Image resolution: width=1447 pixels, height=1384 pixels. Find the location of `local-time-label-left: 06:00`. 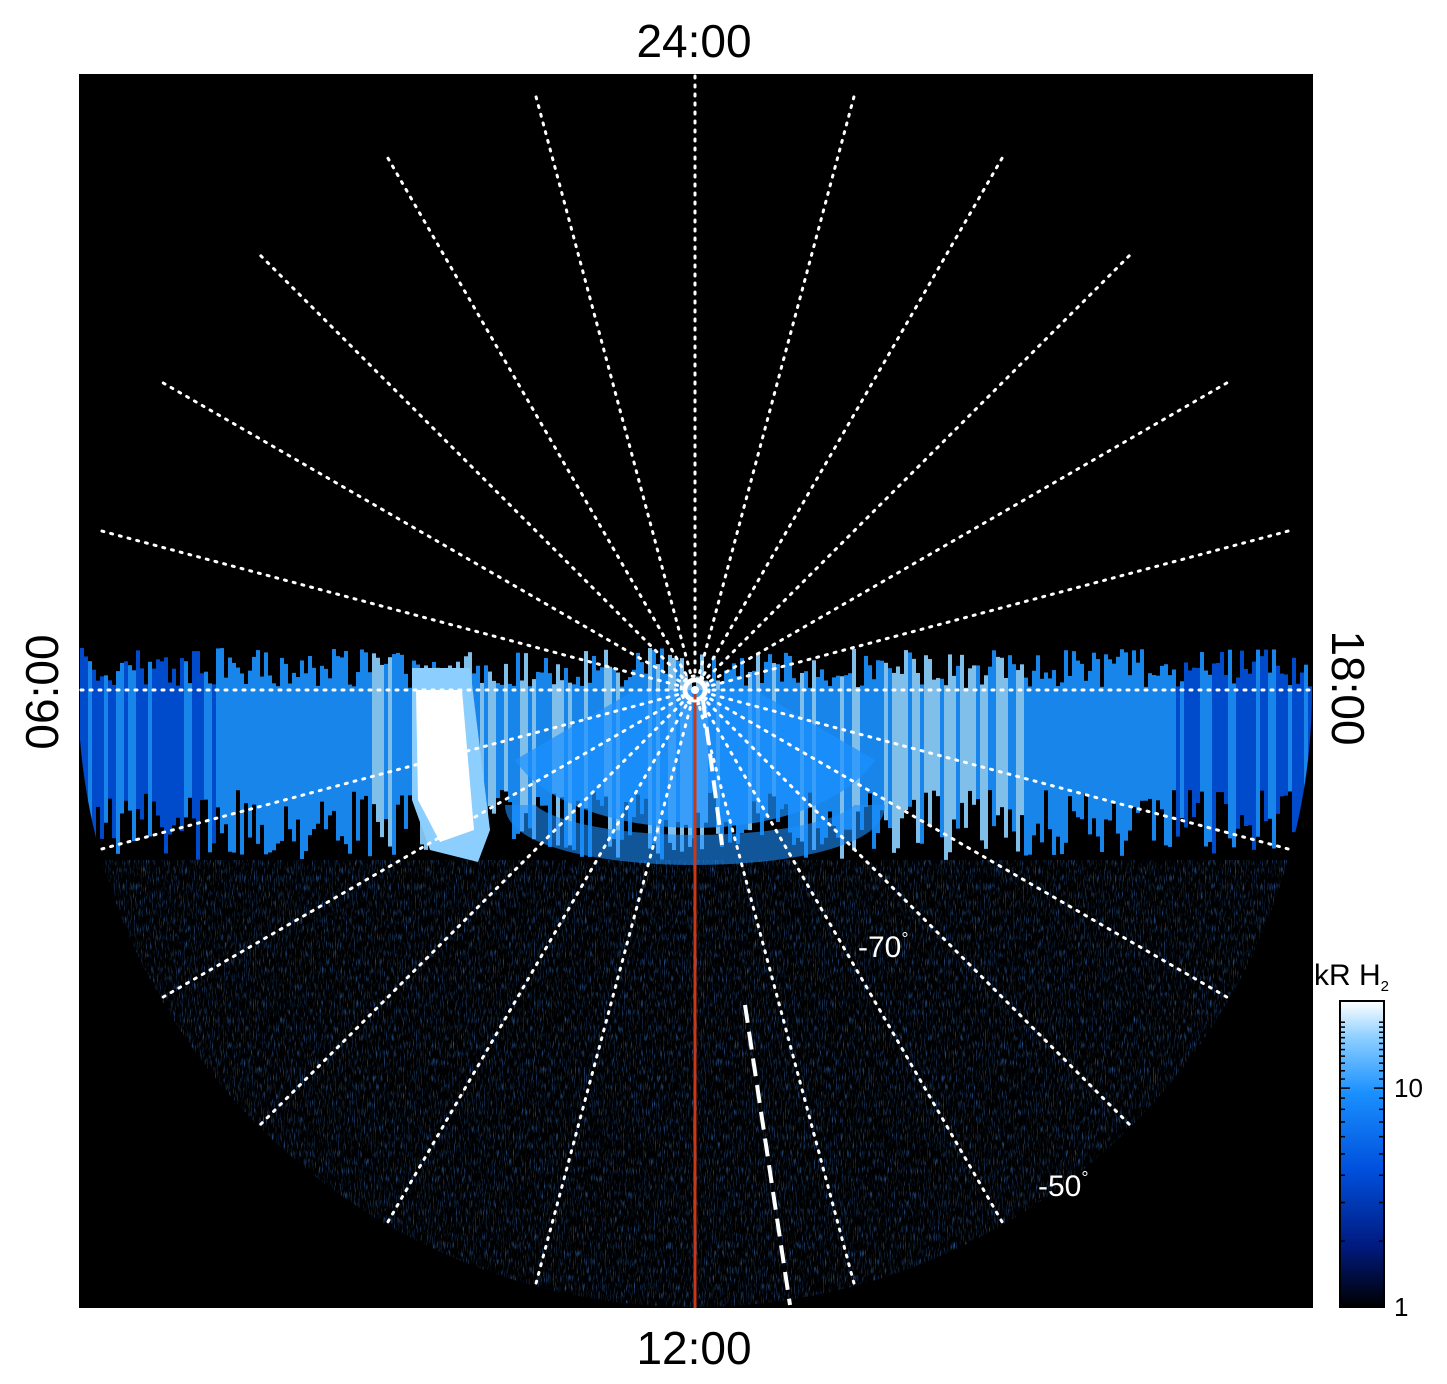

local-time-label-left: 06:00 is located at coordinates (42, 691).